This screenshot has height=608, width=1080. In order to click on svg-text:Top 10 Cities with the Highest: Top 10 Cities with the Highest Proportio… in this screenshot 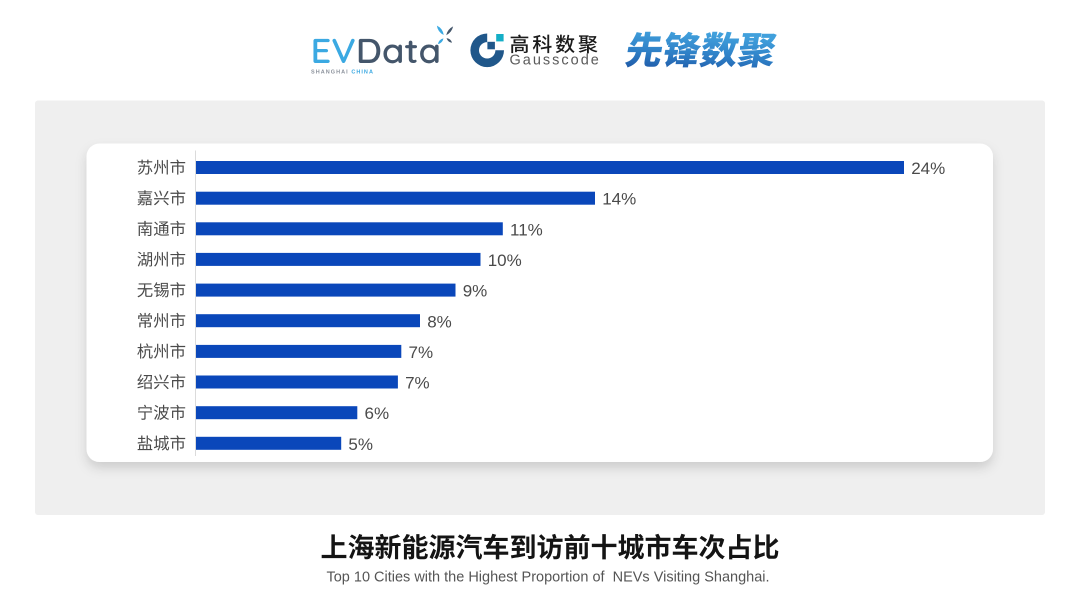, I will do `click(547, 578)`.